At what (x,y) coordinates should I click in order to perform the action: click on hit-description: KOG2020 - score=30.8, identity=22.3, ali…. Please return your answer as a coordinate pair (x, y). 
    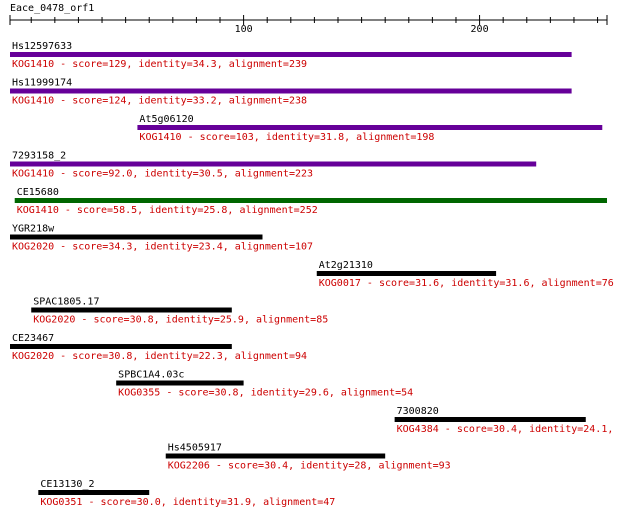
    Looking at the image, I should click on (159, 356).